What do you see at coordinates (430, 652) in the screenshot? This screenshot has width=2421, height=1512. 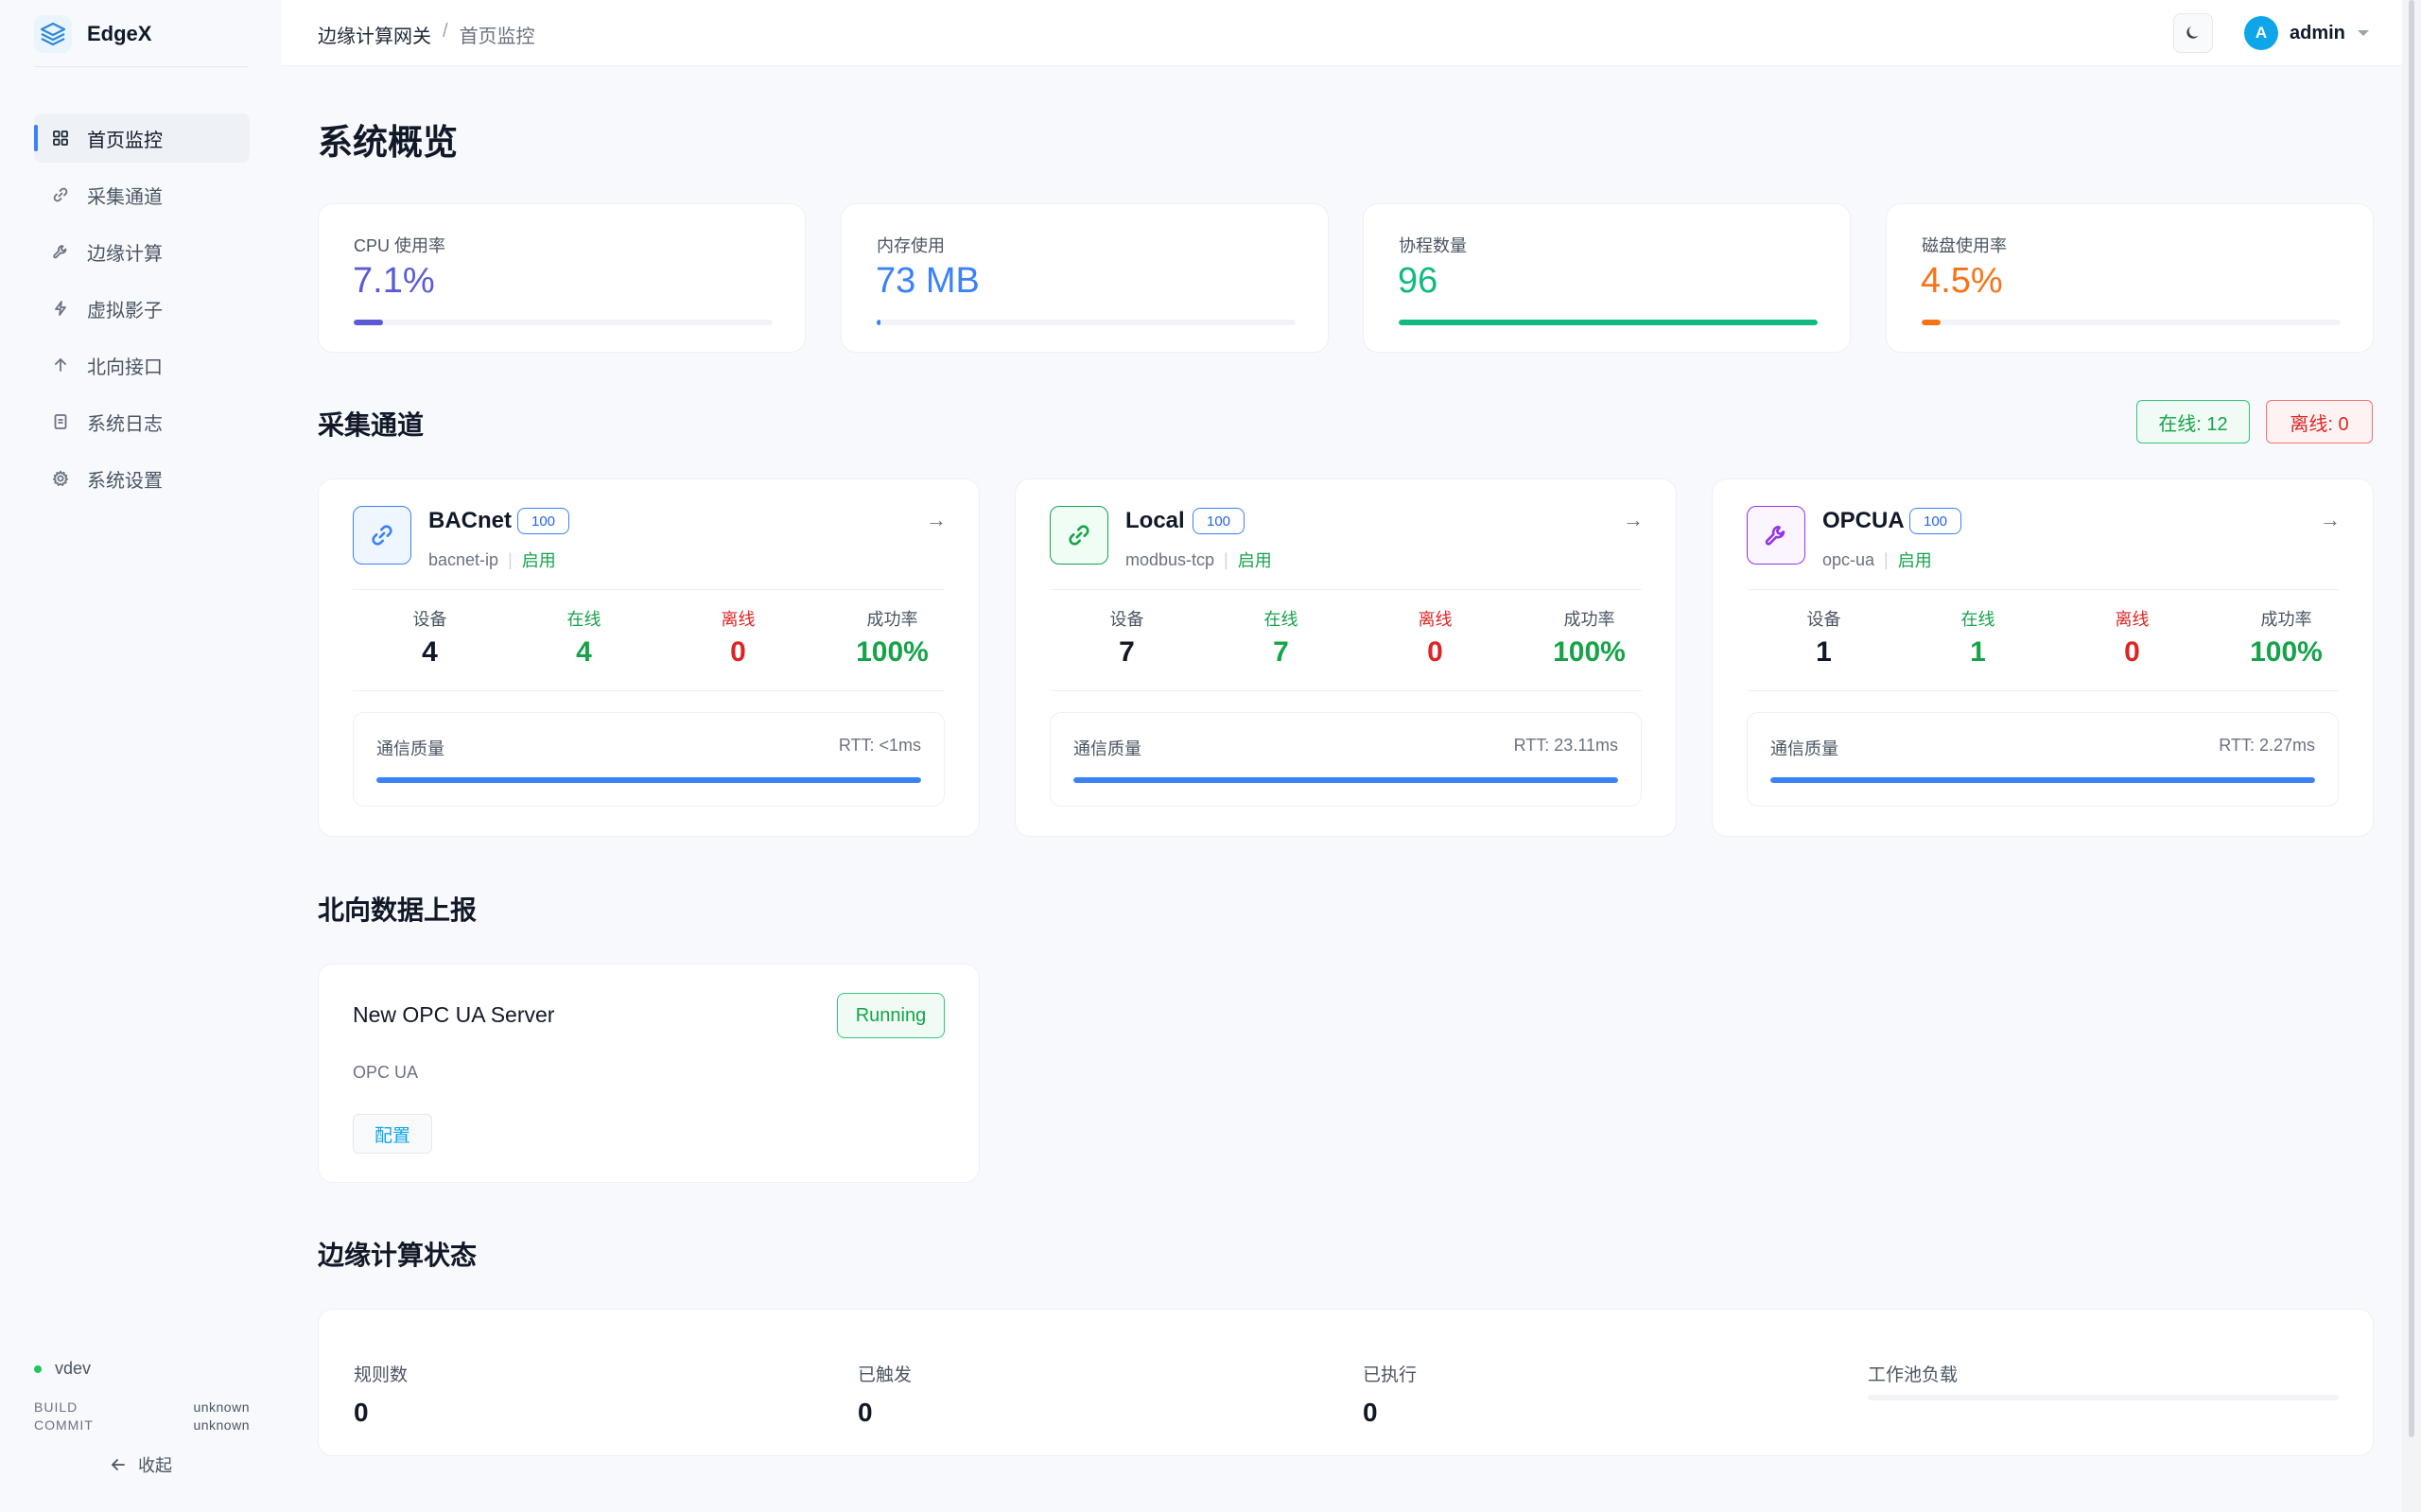 I see `stat-devices-value: 4` at bounding box center [430, 652].